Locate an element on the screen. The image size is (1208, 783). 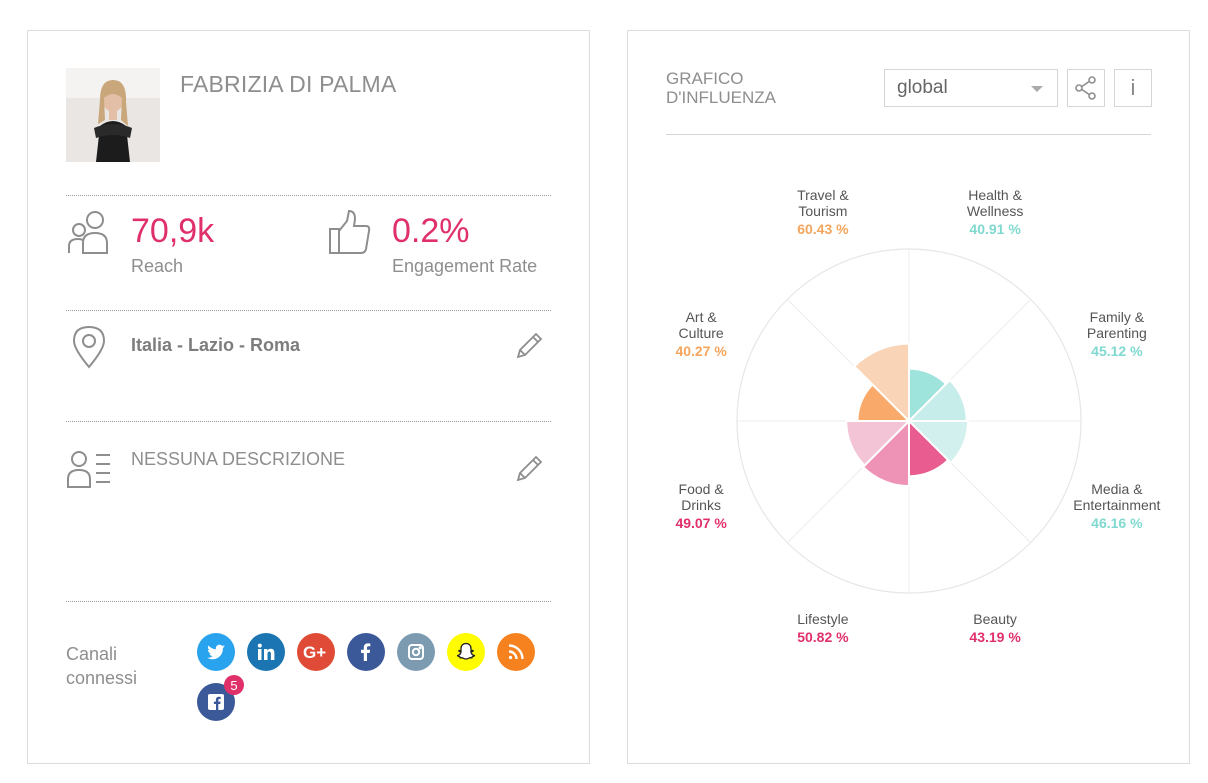
category-label: Art & is located at coordinates (702, 317).